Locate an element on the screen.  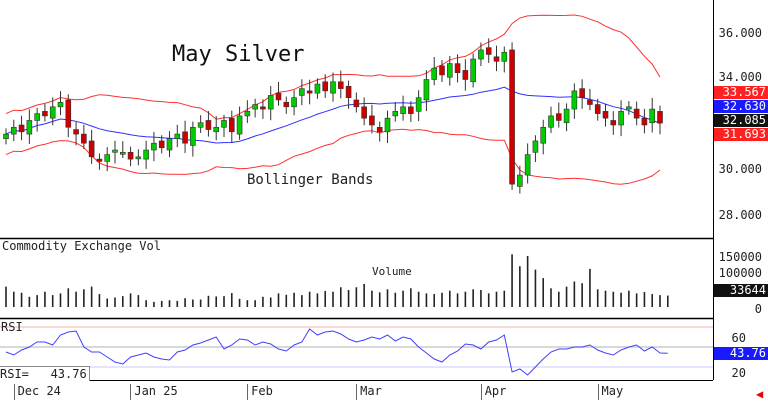
rsi-tick: 20 is located at coordinates (738, 373).